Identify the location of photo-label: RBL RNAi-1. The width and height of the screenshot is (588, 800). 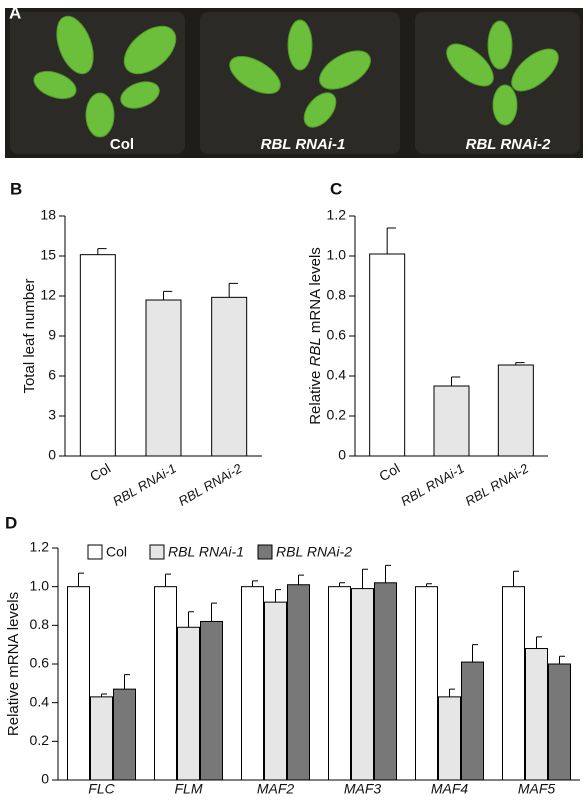
(303, 144).